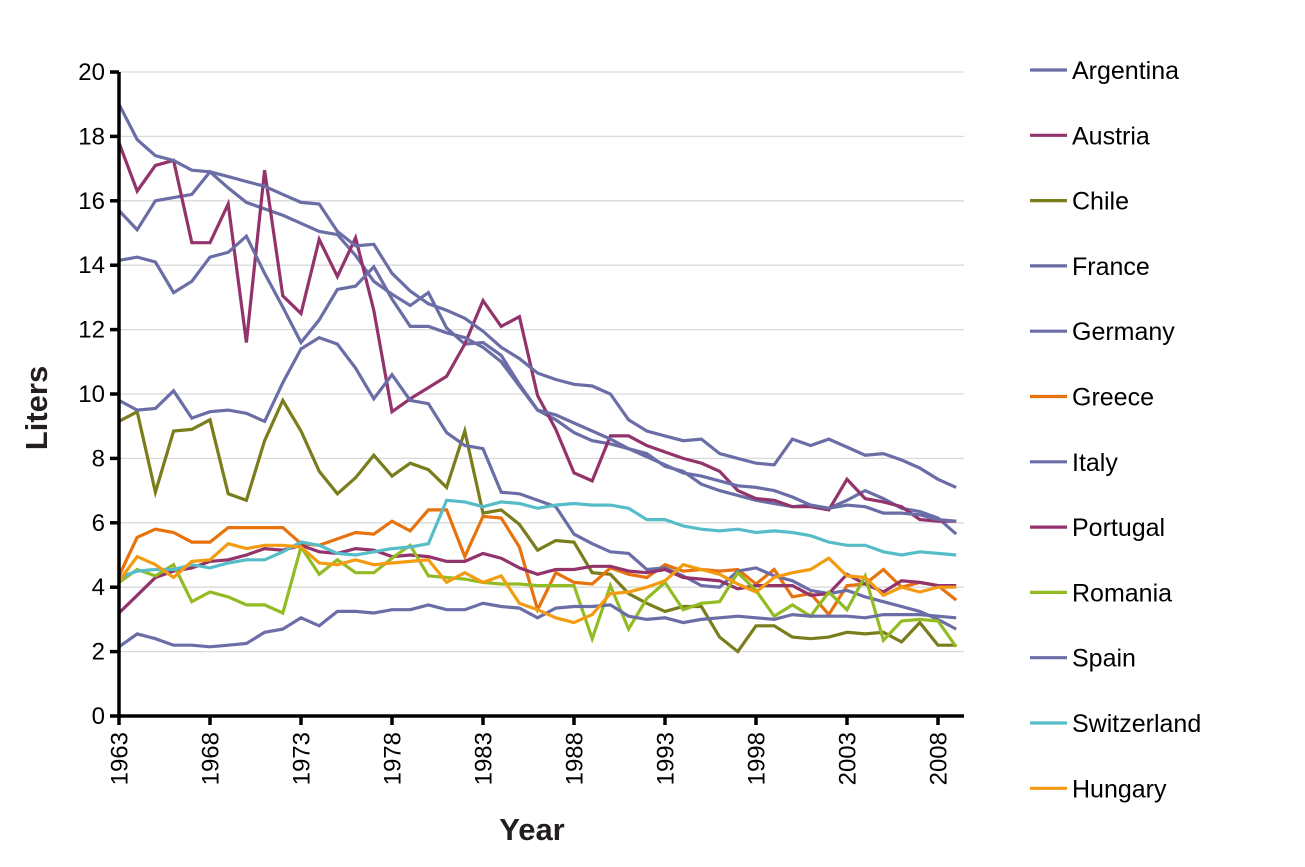  I want to click on legend-label: Romania, so click(1122, 593).